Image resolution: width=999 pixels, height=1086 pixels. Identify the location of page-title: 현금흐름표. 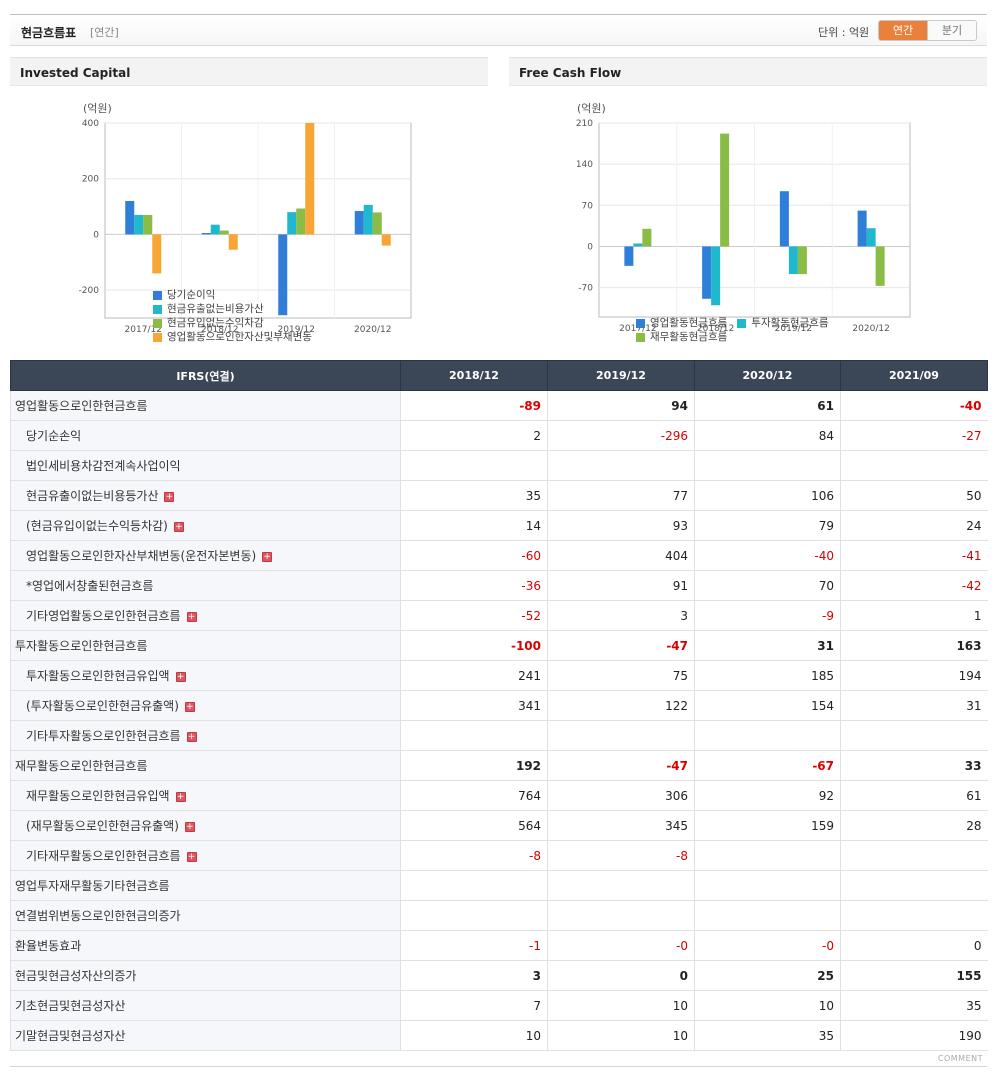
(49, 33).